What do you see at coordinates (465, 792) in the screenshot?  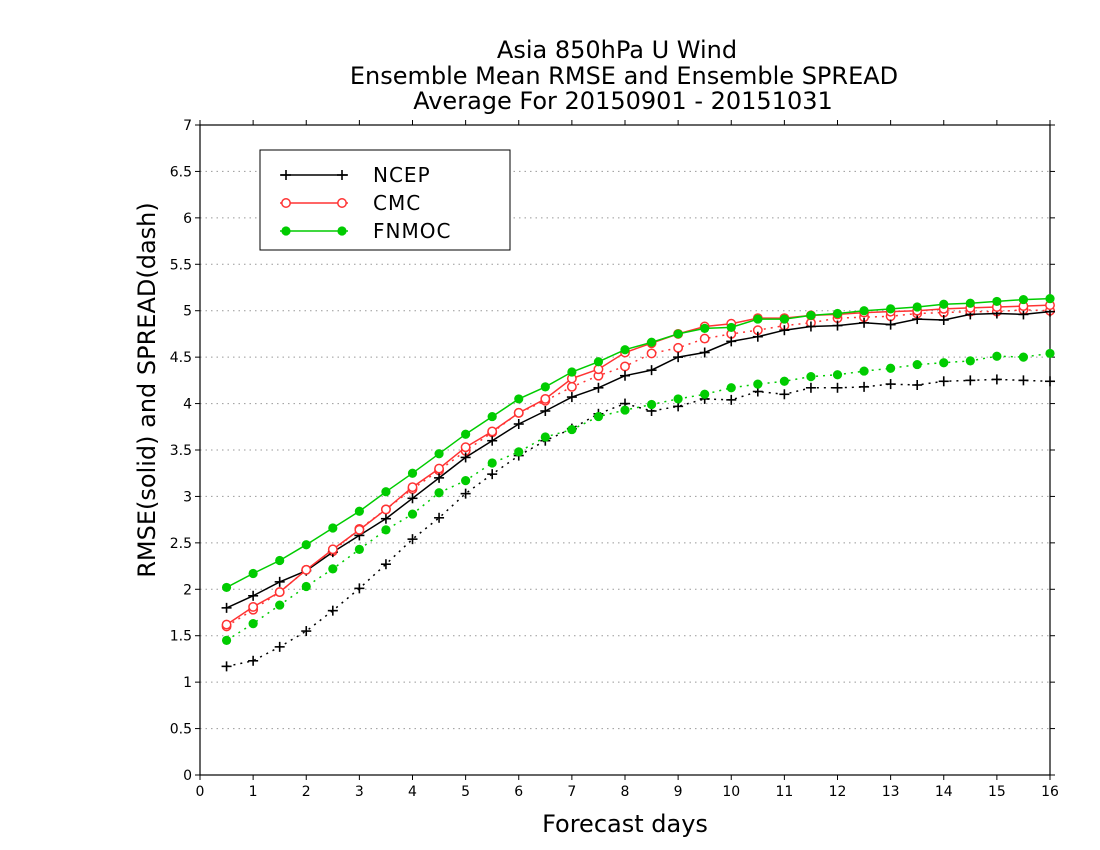 I see `x-tick-label: 5` at bounding box center [465, 792].